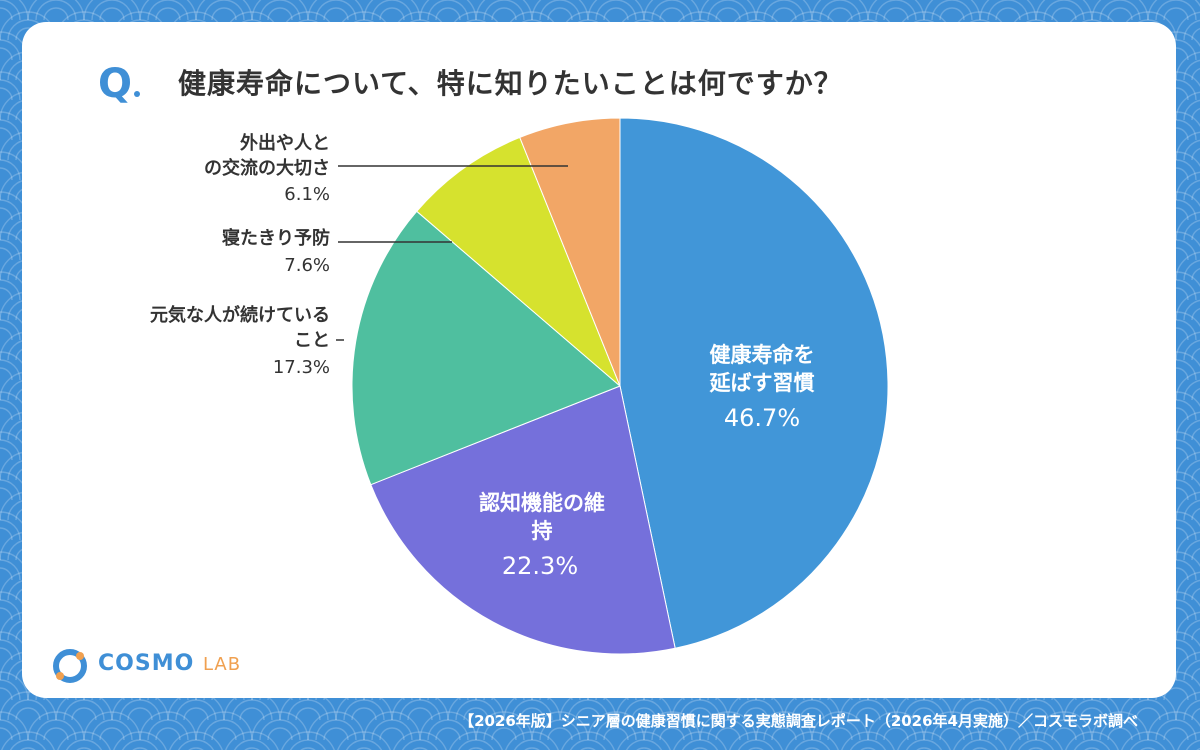  Describe the element at coordinates (307, 265) in the screenshot. I see `slice-value-label: 7.6%` at that location.